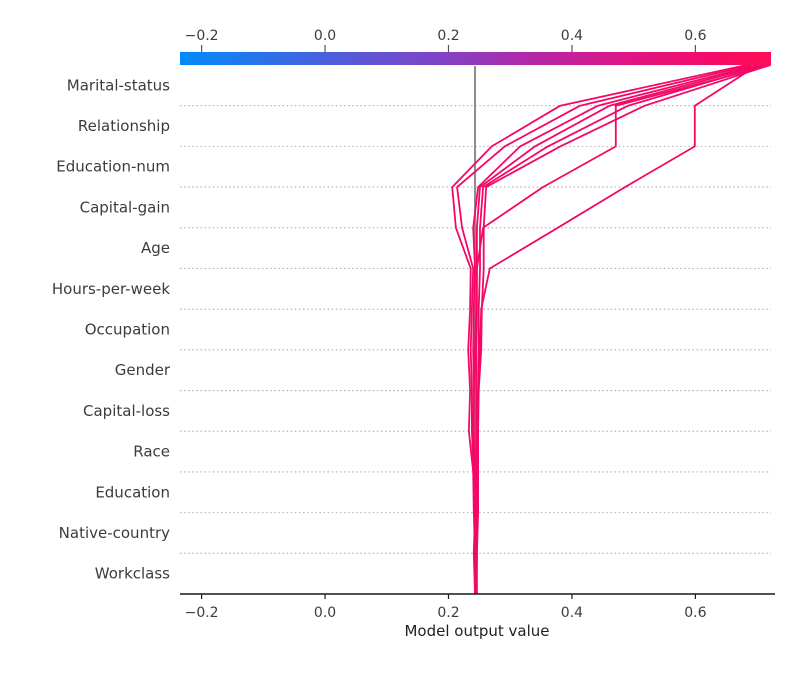 The width and height of the screenshot is (800, 674). I want to click on feature-label: Capital-loss, so click(126, 411).